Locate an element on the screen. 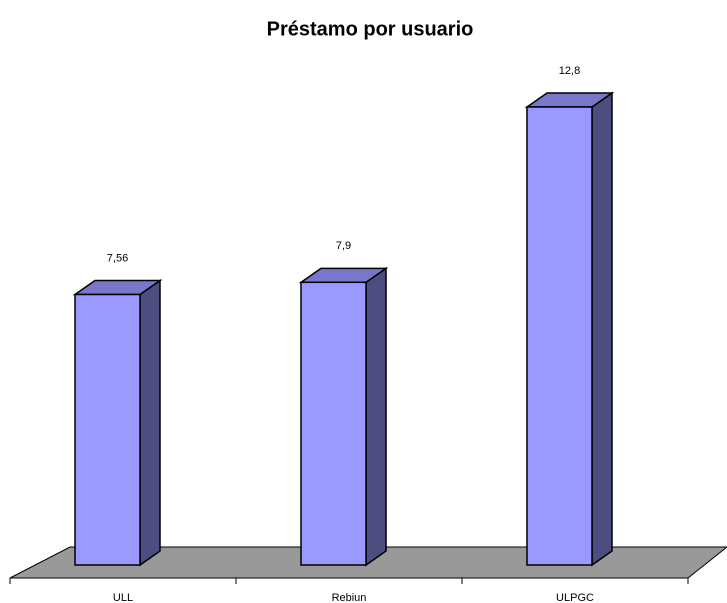  x-tick-label: ULL is located at coordinates (123, 597).